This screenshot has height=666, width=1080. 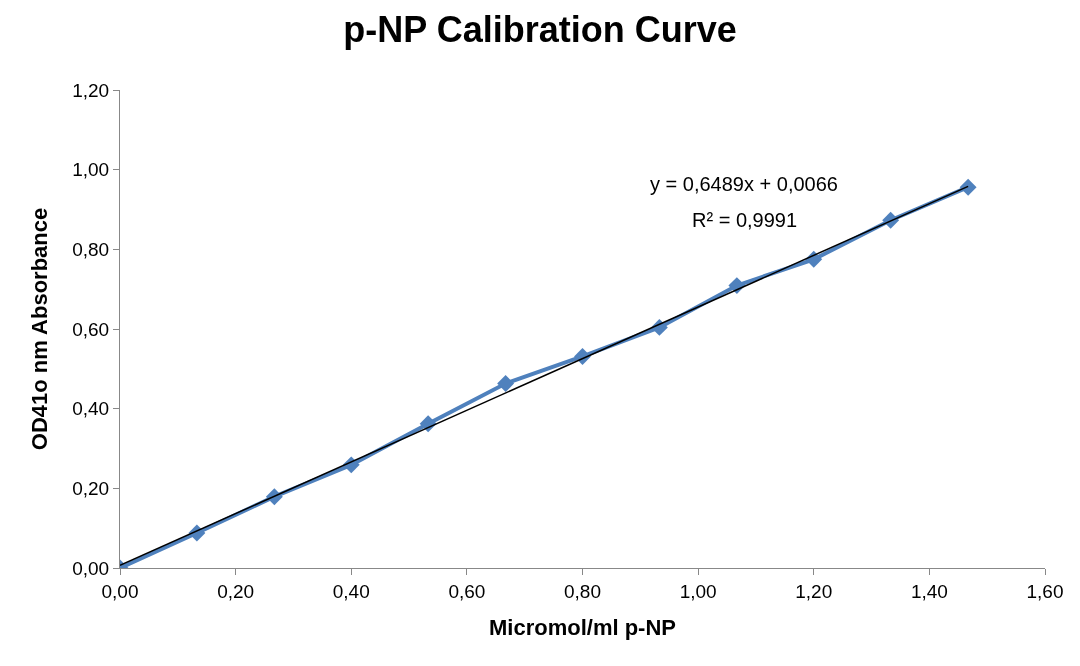 I want to click on annotation: R² = 0,9991, so click(x=745, y=220).